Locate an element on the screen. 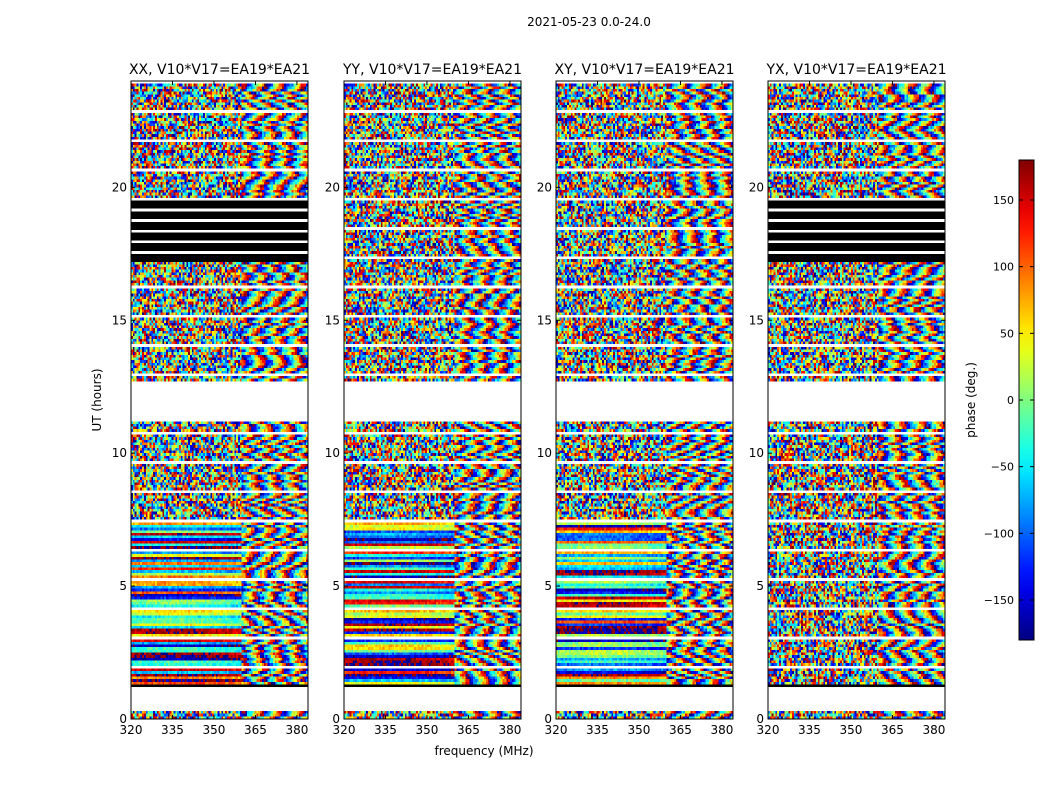 The image size is (1050, 800). colorbar-tick-label: 100 is located at coordinates (1003, 267).